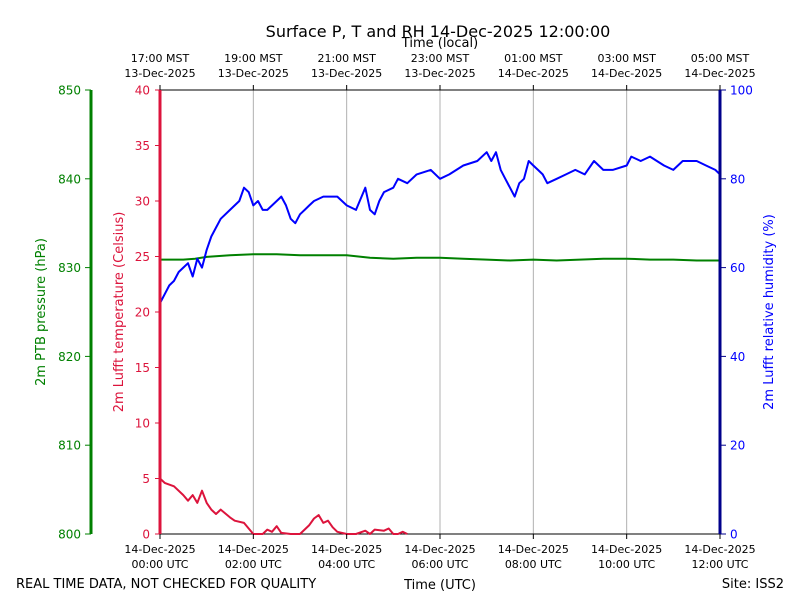  I want to click on local-tick-time: 23:00 MST, so click(440, 58).